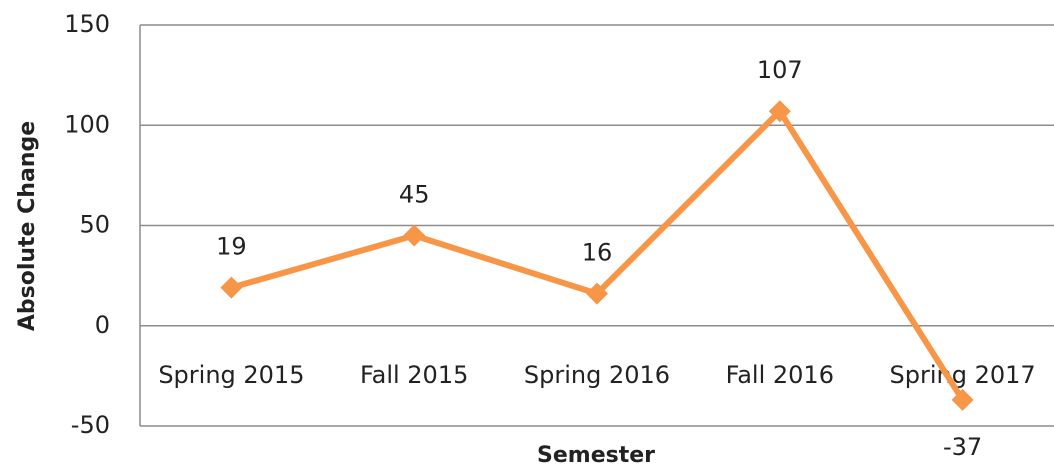  What do you see at coordinates (27, 226) in the screenshot?
I see `y-axis-title: Absolute Change` at bounding box center [27, 226].